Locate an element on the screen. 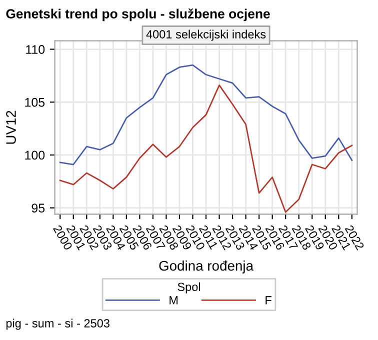 The width and height of the screenshot is (378, 340). legend-label: F is located at coordinates (269, 300).